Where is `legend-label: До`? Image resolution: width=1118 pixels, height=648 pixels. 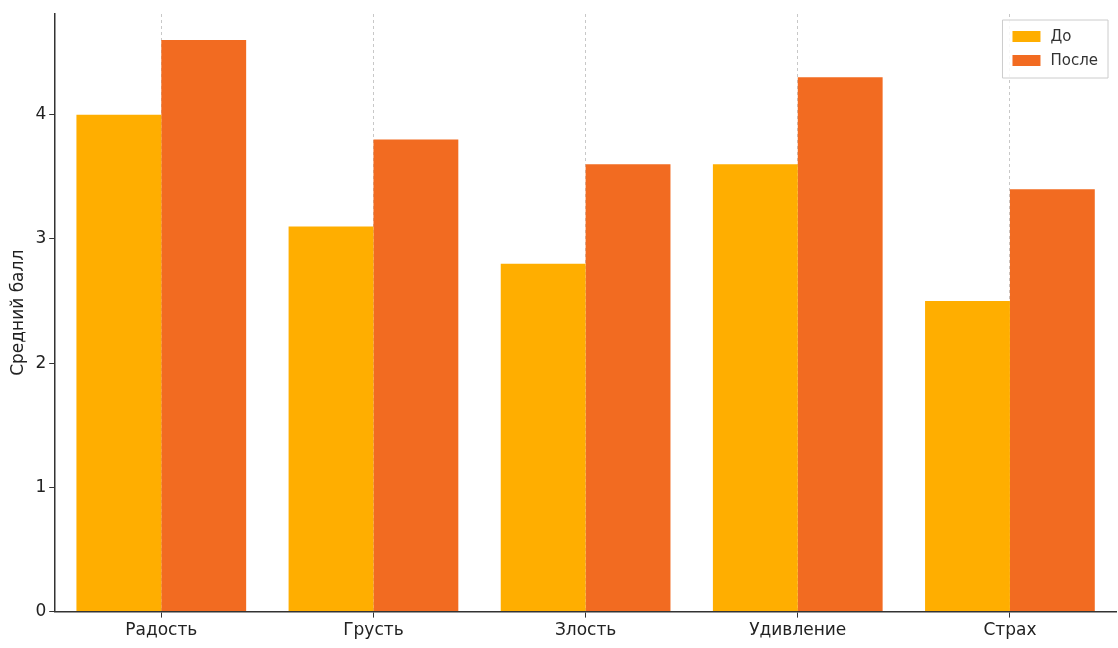
legend-label: До is located at coordinates (1061, 35).